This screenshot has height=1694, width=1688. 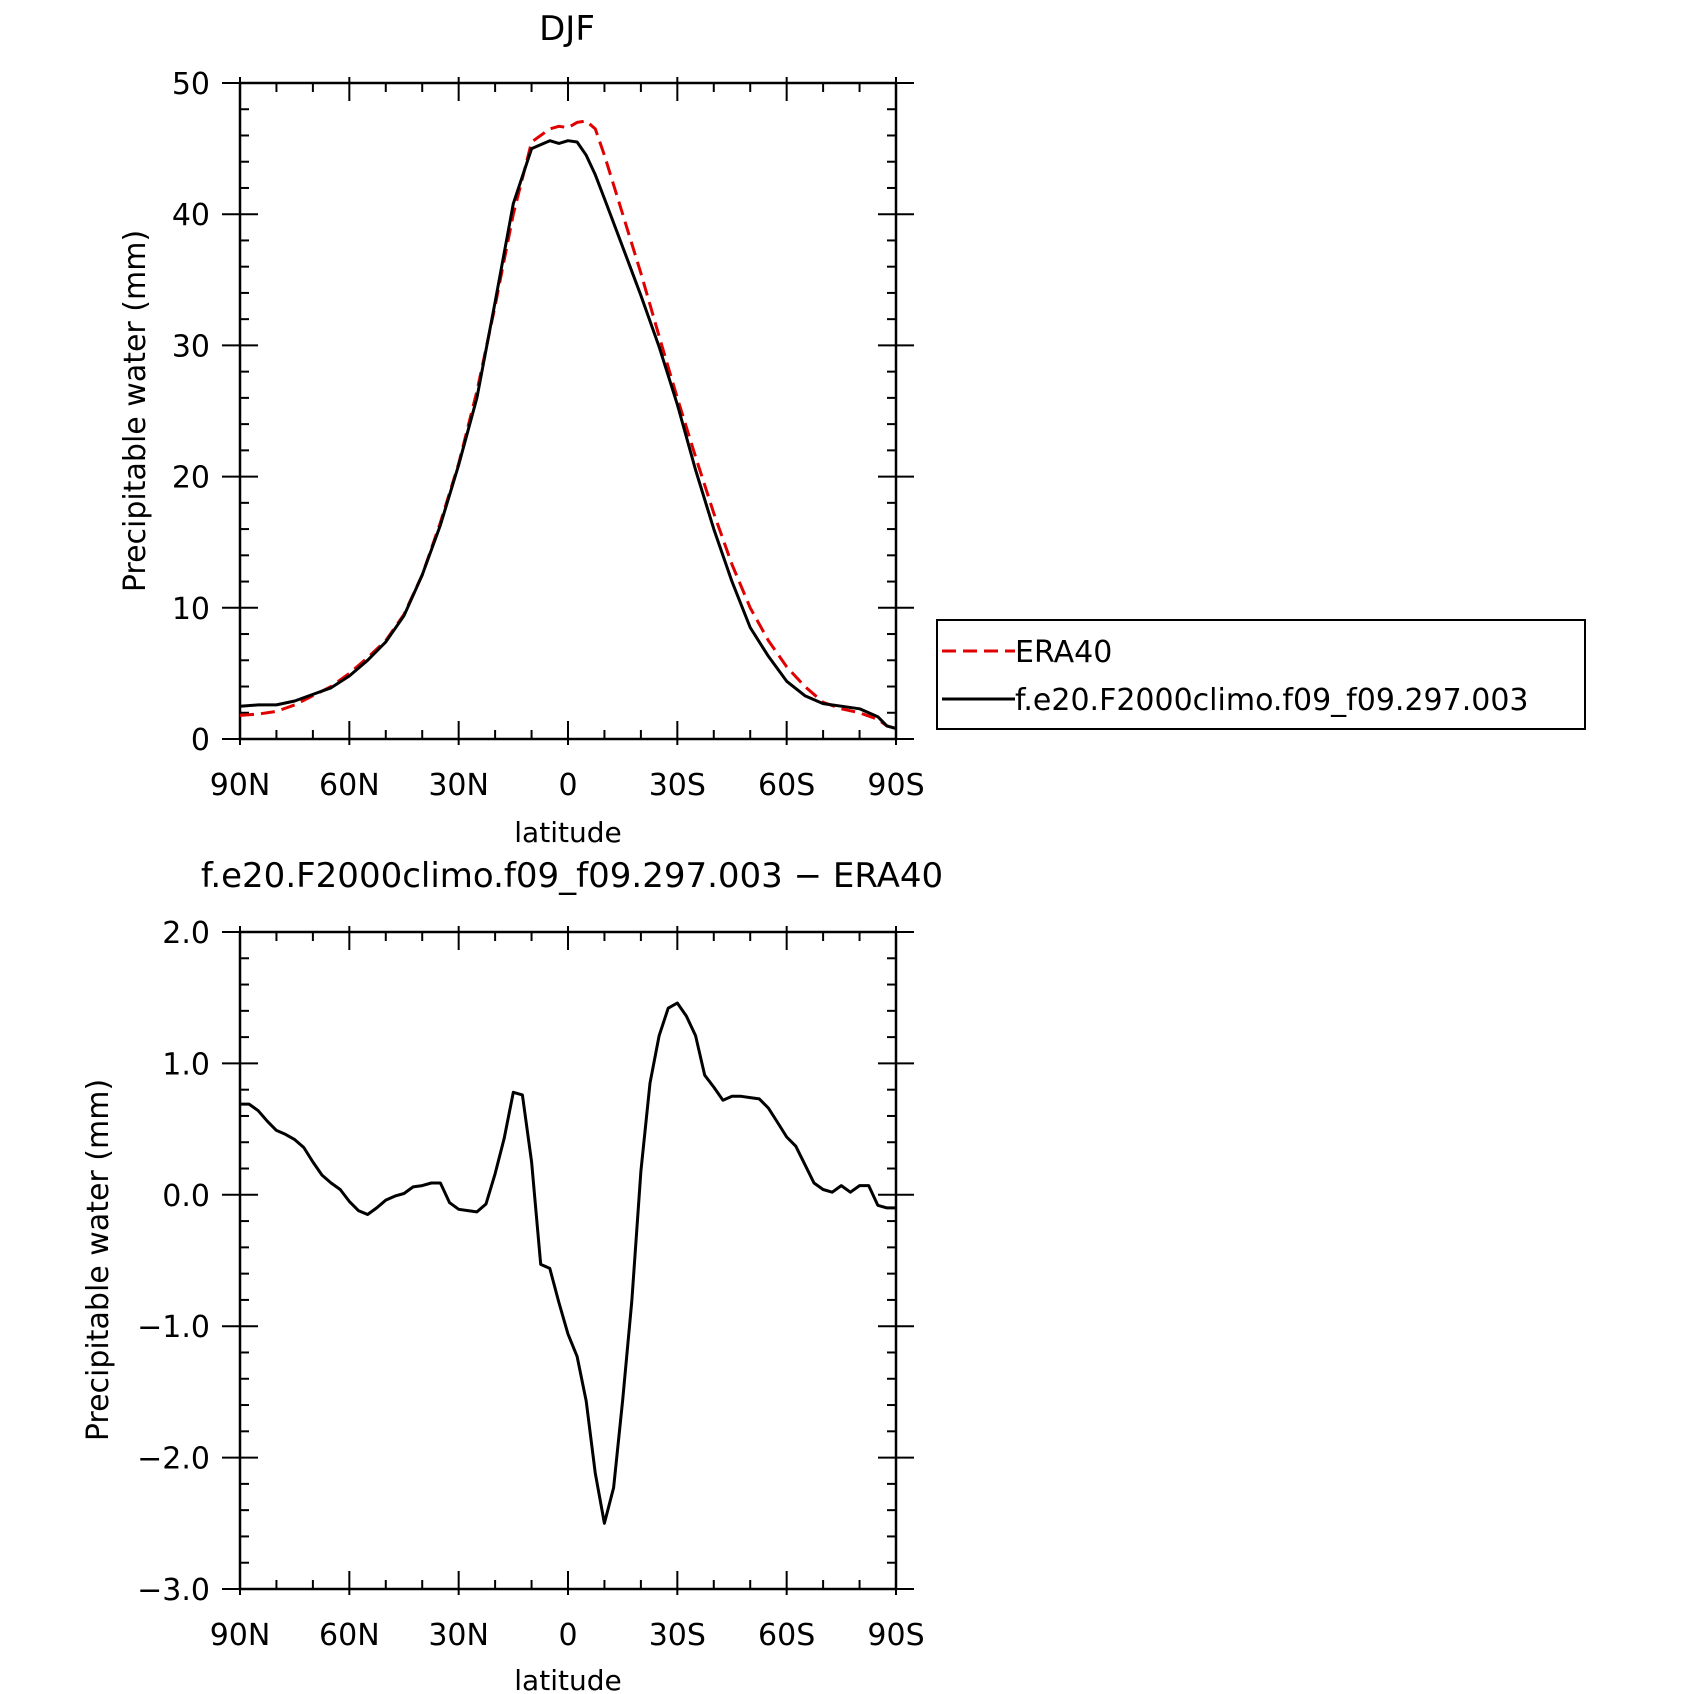 I want to click on legend: ERA40 f.e20.F2000climo.f09_f09.297.003, so click(x=1261, y=674).